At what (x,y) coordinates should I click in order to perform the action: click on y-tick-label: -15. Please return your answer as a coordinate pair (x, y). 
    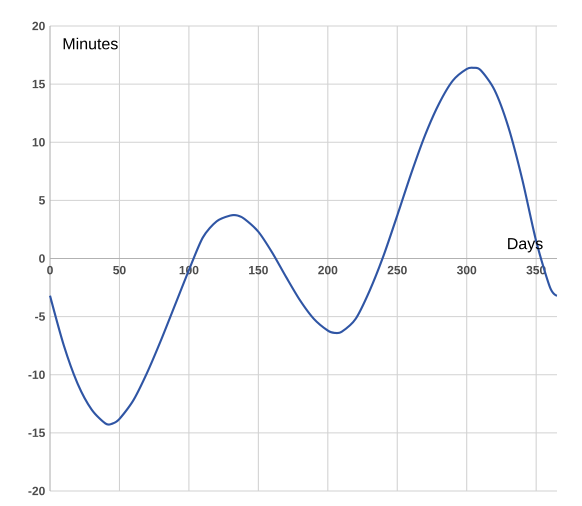
    Looking at the image, I should click on (36, 433).